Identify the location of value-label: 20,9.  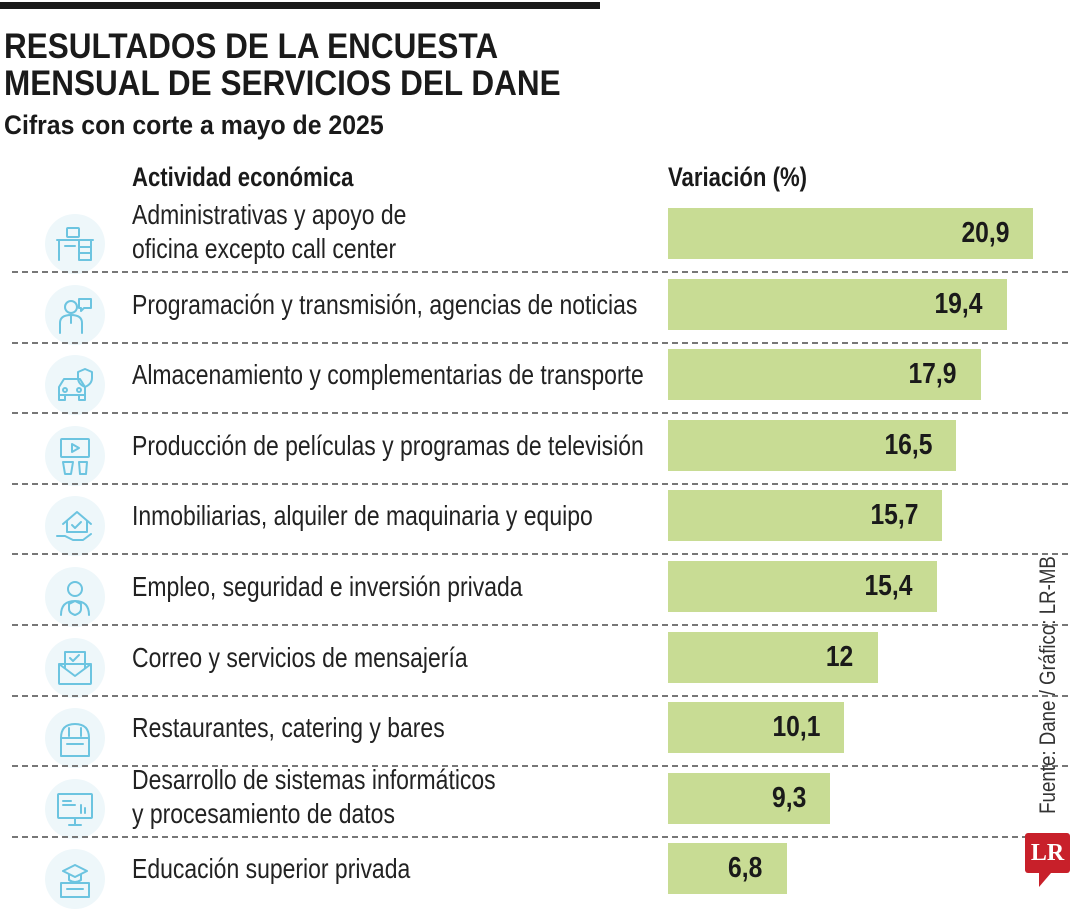
(985, 233).